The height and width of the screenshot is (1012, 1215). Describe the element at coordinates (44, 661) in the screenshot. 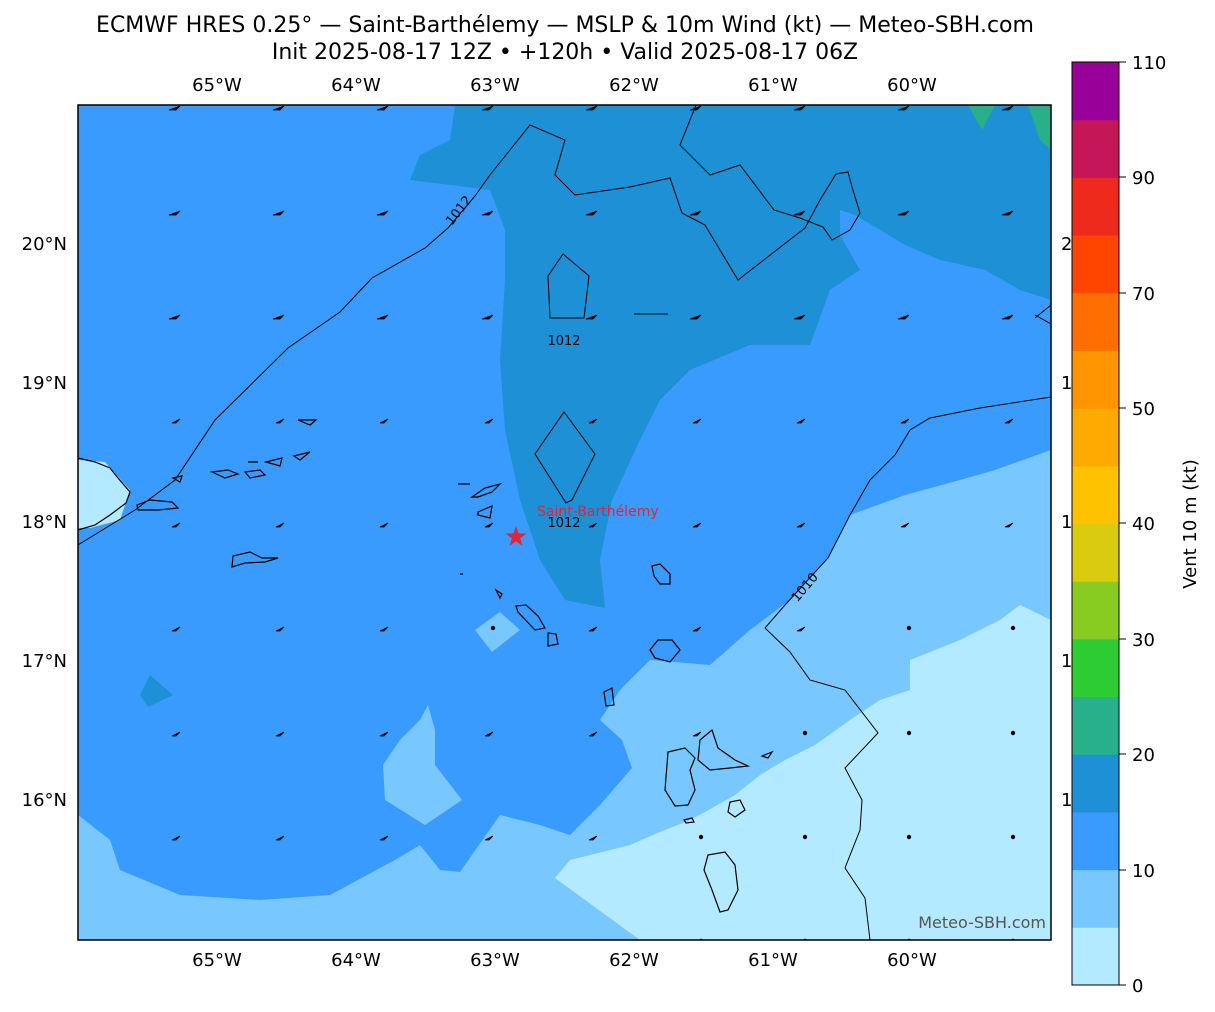

I see `lat-tick-17n: 17°N` at that location.